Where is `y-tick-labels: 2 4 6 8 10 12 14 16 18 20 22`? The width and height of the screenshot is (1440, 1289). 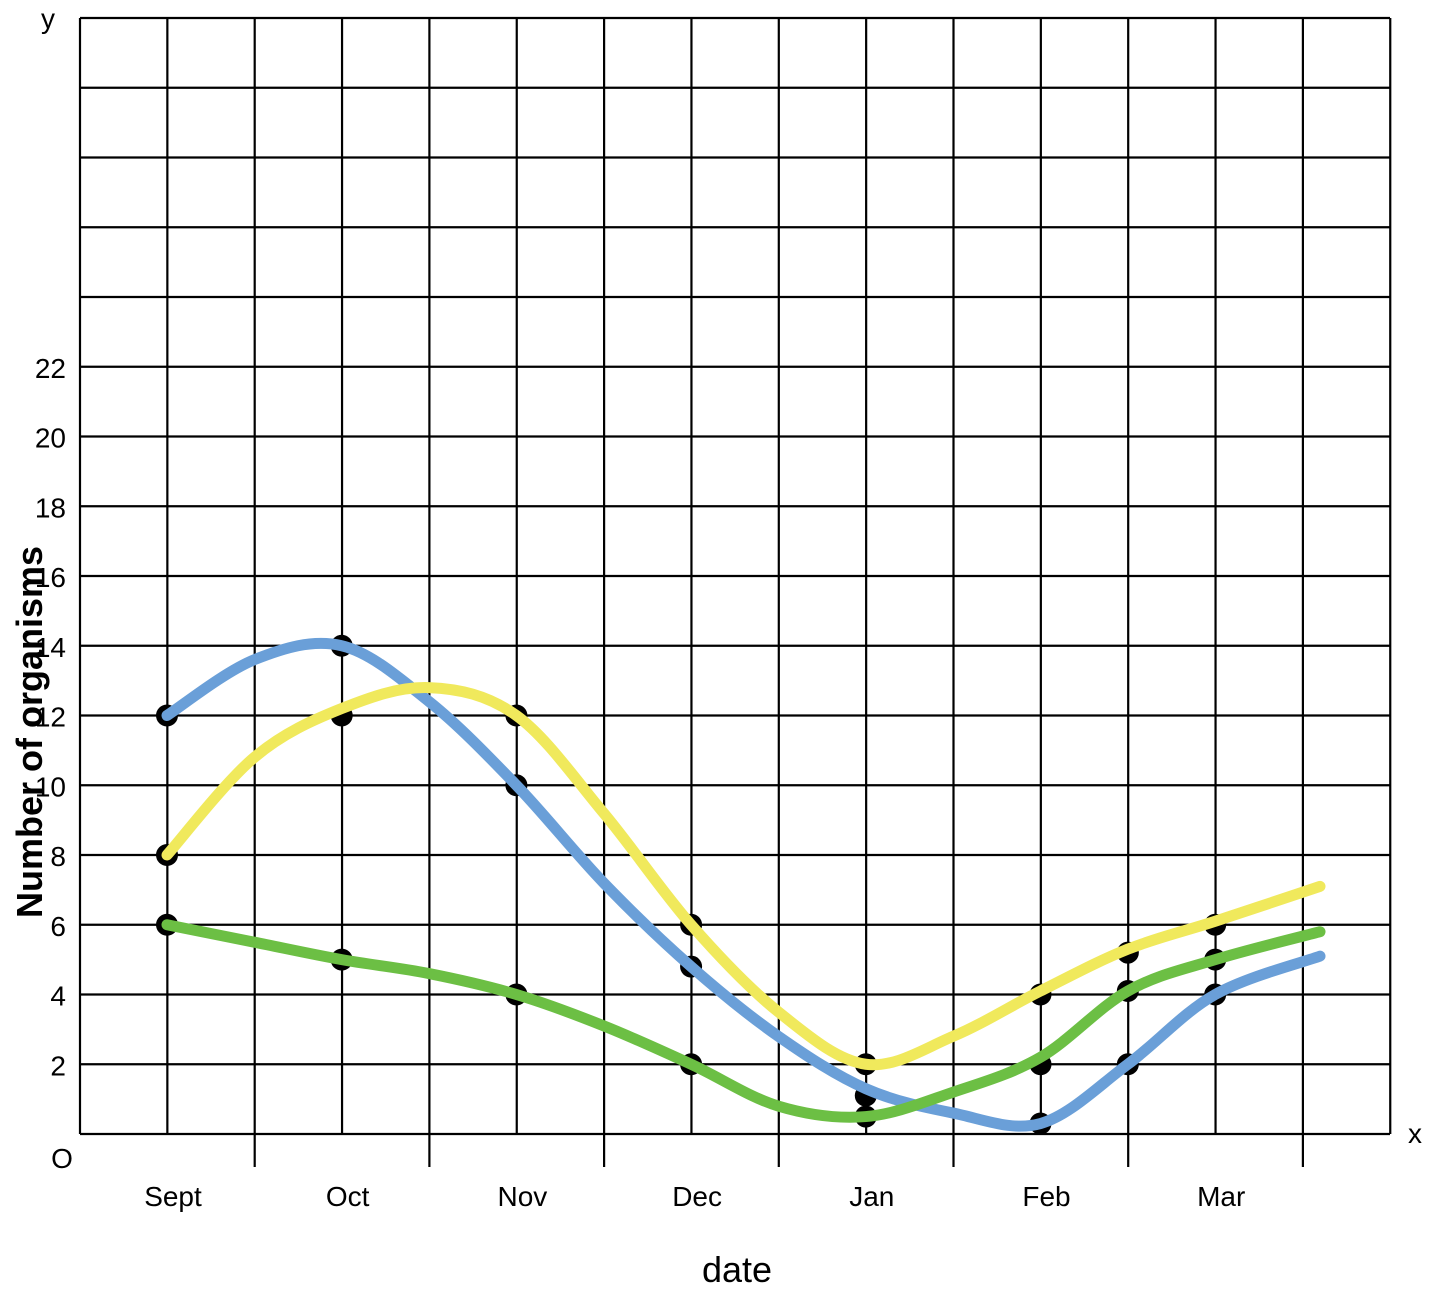 y-tick-labels: 2 4 6 8 10 12 14 16 18 20 22 is located at coordinates (50, 717).